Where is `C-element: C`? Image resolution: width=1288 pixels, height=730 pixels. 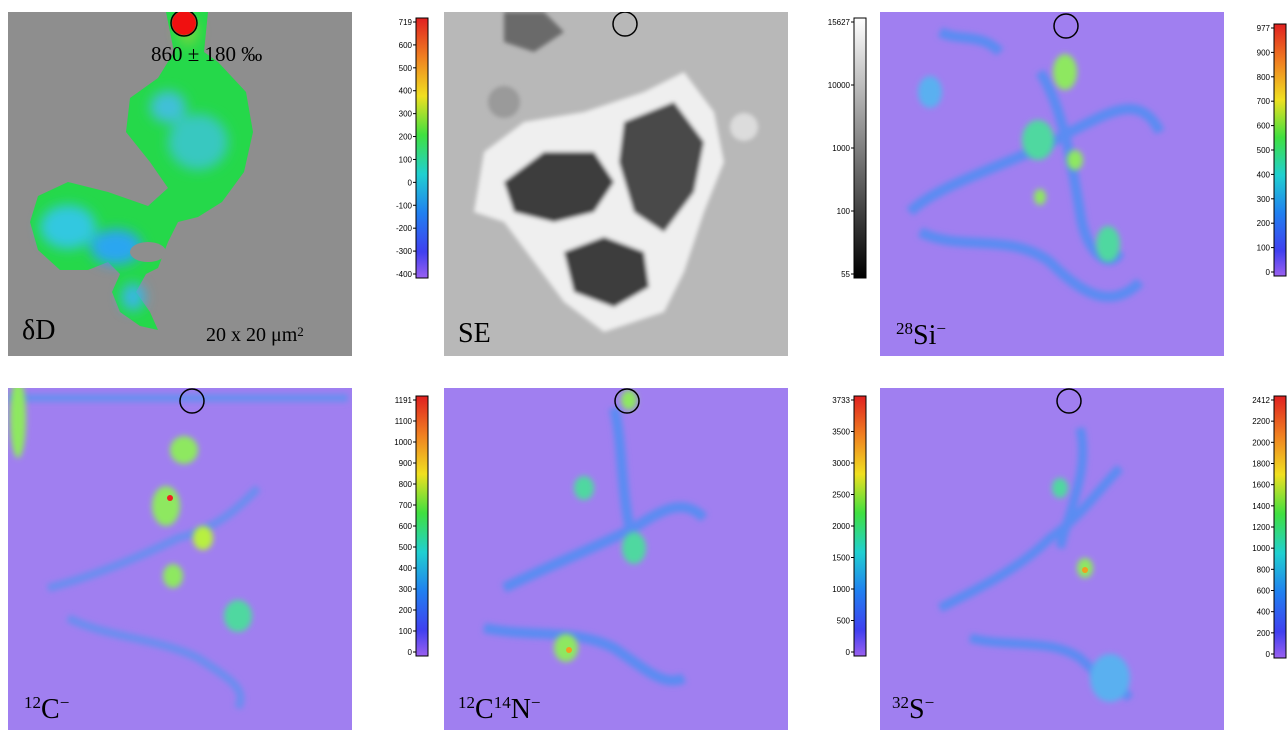 C-element: C is located at coordinates (50, 709).